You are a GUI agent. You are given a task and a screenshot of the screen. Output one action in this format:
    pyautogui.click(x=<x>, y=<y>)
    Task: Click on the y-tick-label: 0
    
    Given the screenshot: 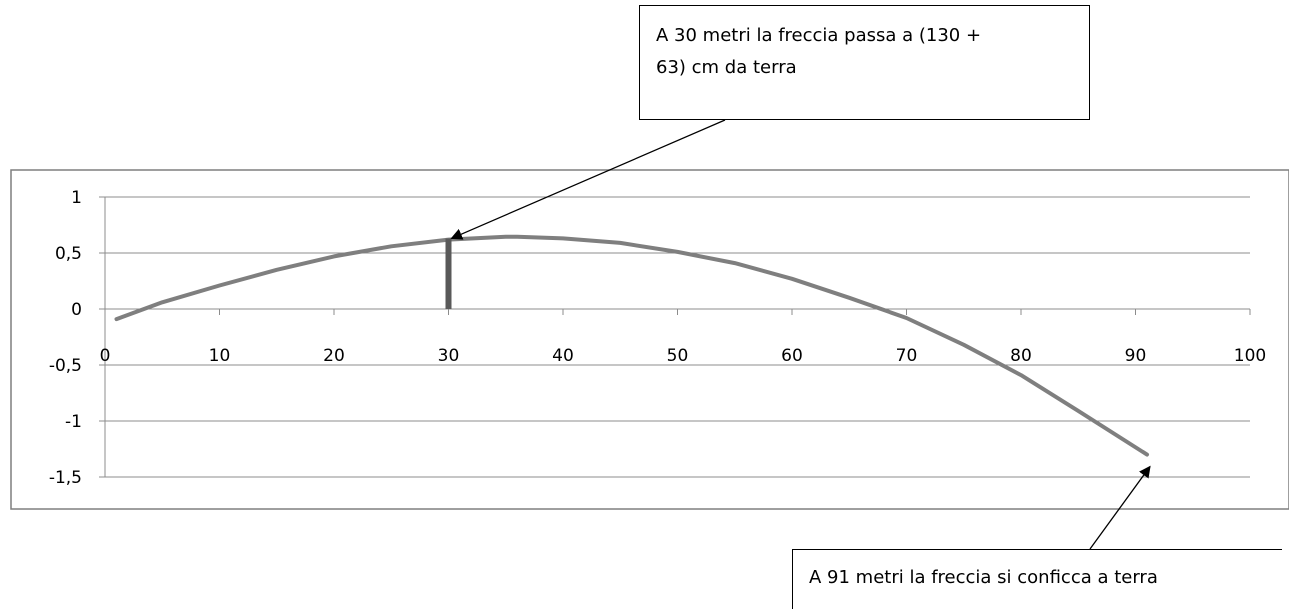 What is the action you would take?
    pyautogui.click(x=76, y=310)
    